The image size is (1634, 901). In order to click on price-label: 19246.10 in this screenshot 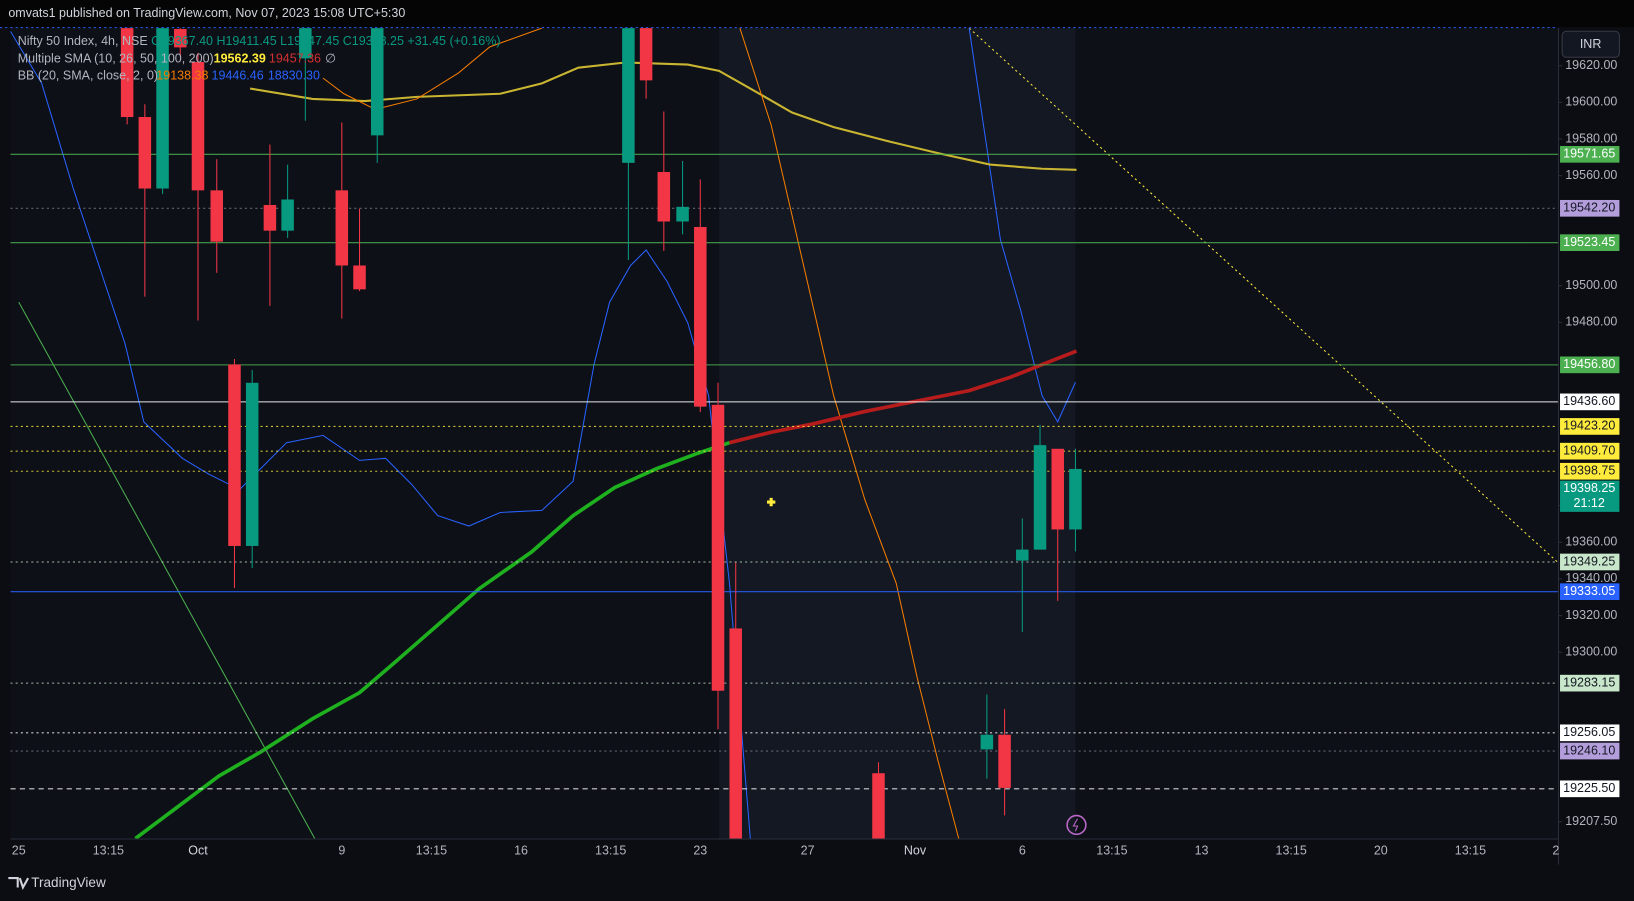, I will do `click(1589, 750)`.